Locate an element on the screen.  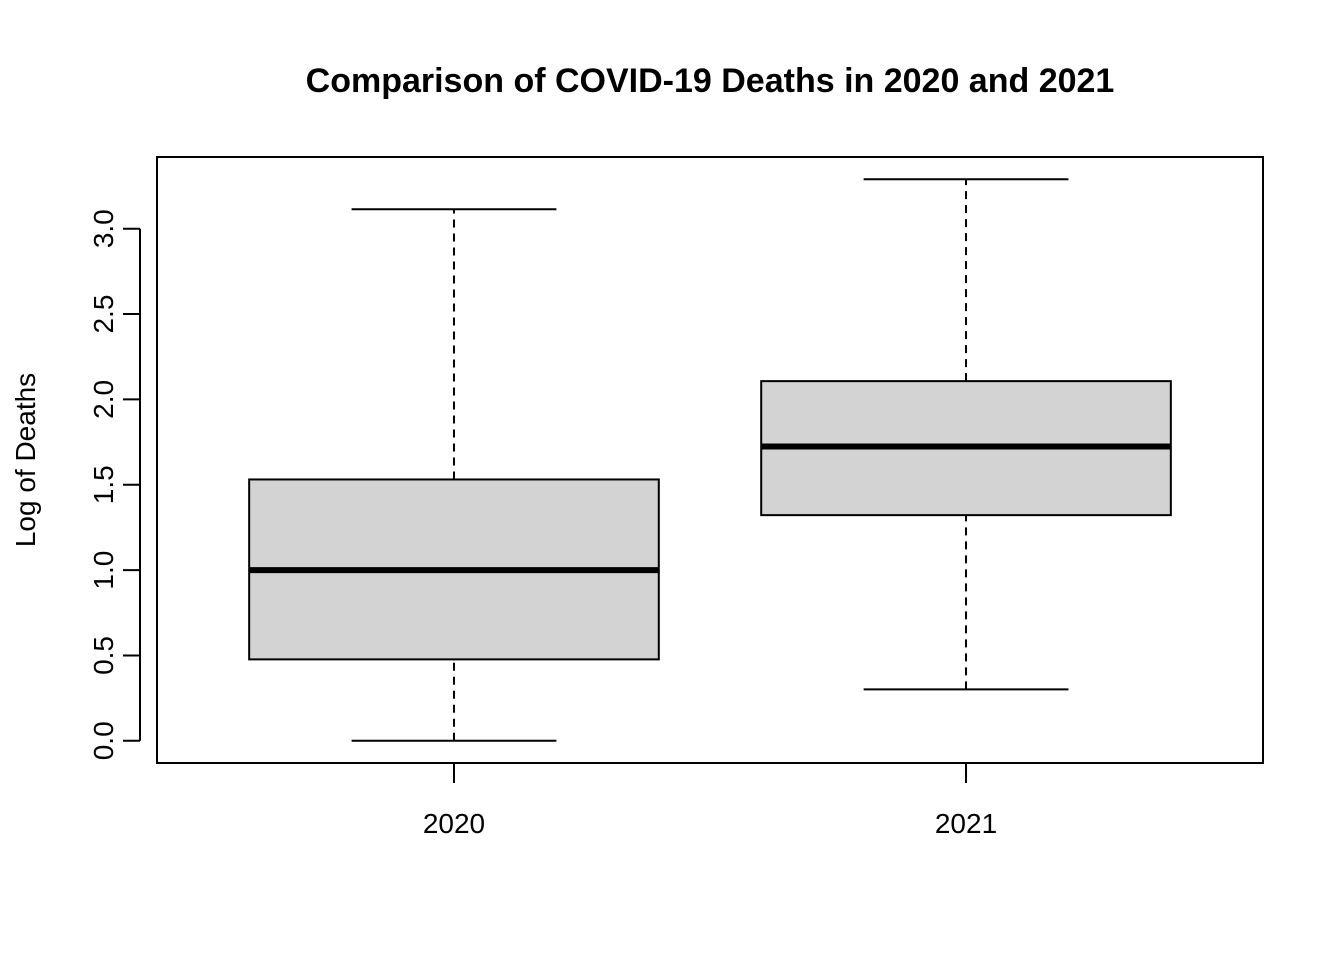
x-tick-label: 2021 is located at coordinates (966, 823).